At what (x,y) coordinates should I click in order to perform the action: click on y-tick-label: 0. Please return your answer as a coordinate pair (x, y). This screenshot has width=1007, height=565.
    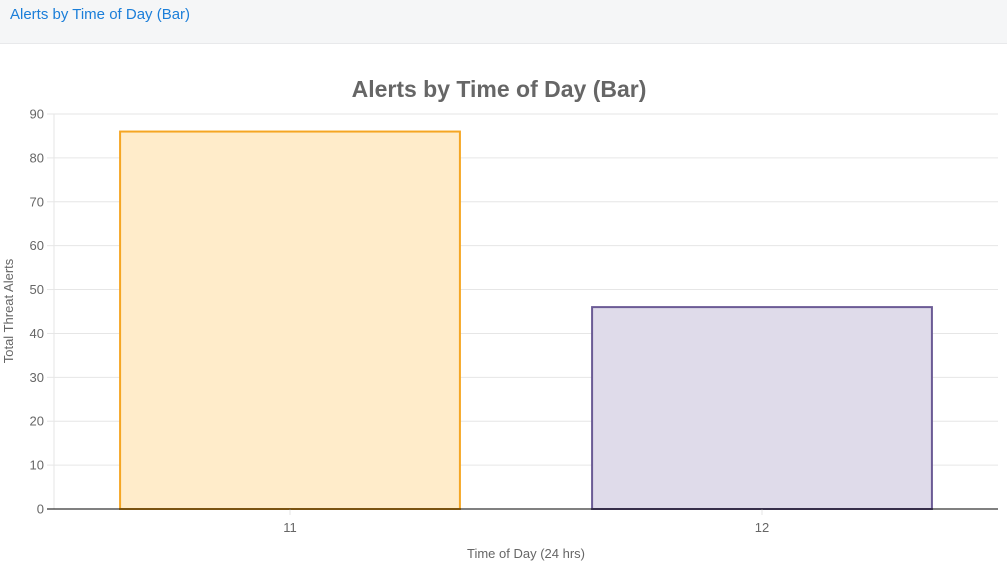
    Looking at the image, I should click on (40, 509).